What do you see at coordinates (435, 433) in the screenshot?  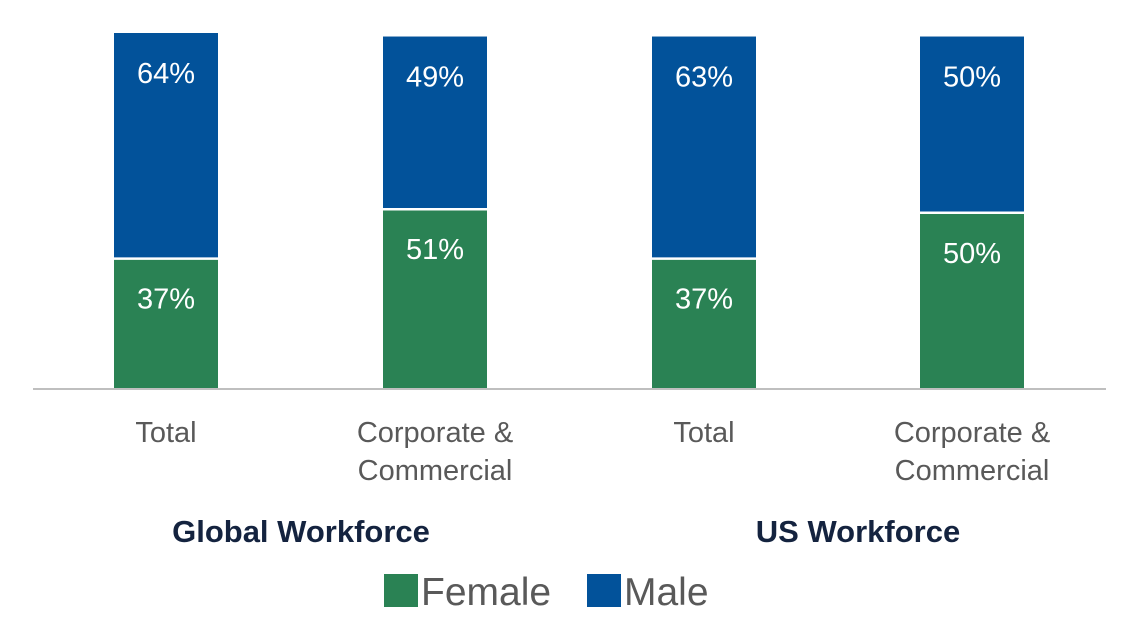 I see `x-tick-label-1-line-0: Corporate &` at bounding box center [435, 433].